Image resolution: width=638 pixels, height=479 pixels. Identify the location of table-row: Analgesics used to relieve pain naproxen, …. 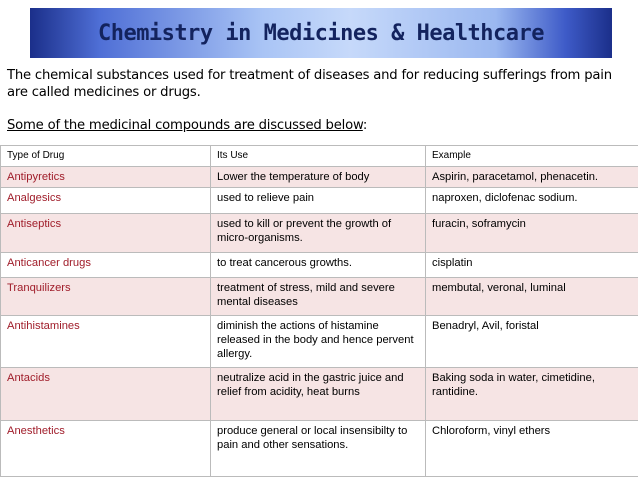
(319, 200).